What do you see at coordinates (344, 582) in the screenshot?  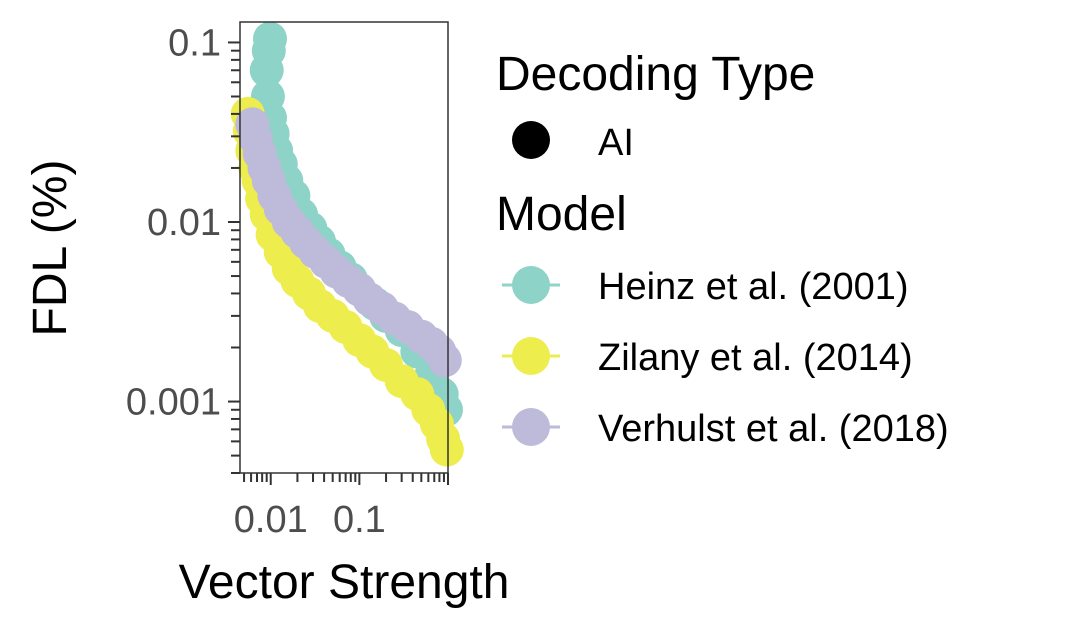 I see `x-axis-title: Vector Strength` at bounding box center [344, 582].